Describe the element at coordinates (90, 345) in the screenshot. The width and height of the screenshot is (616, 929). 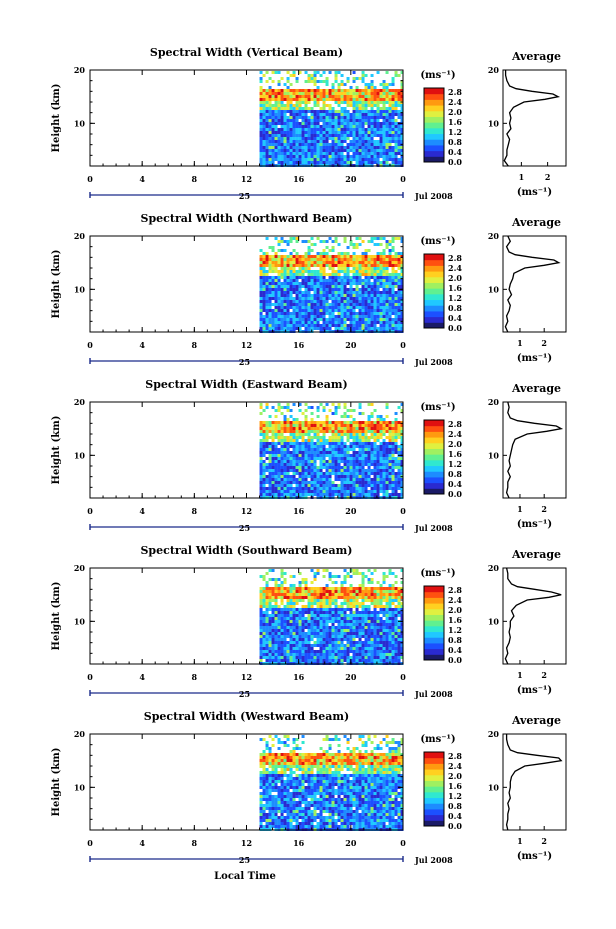
I see `x-tick-label: 0` at that location.